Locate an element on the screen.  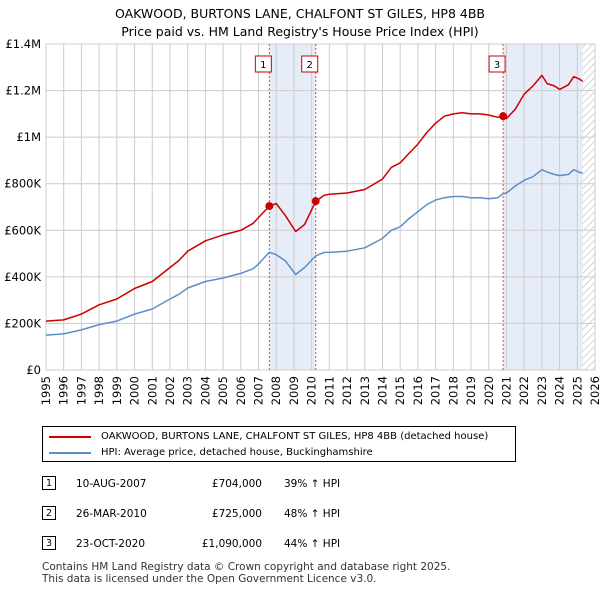
x-tick-label: 2011 is located at coordinates (329, 390).